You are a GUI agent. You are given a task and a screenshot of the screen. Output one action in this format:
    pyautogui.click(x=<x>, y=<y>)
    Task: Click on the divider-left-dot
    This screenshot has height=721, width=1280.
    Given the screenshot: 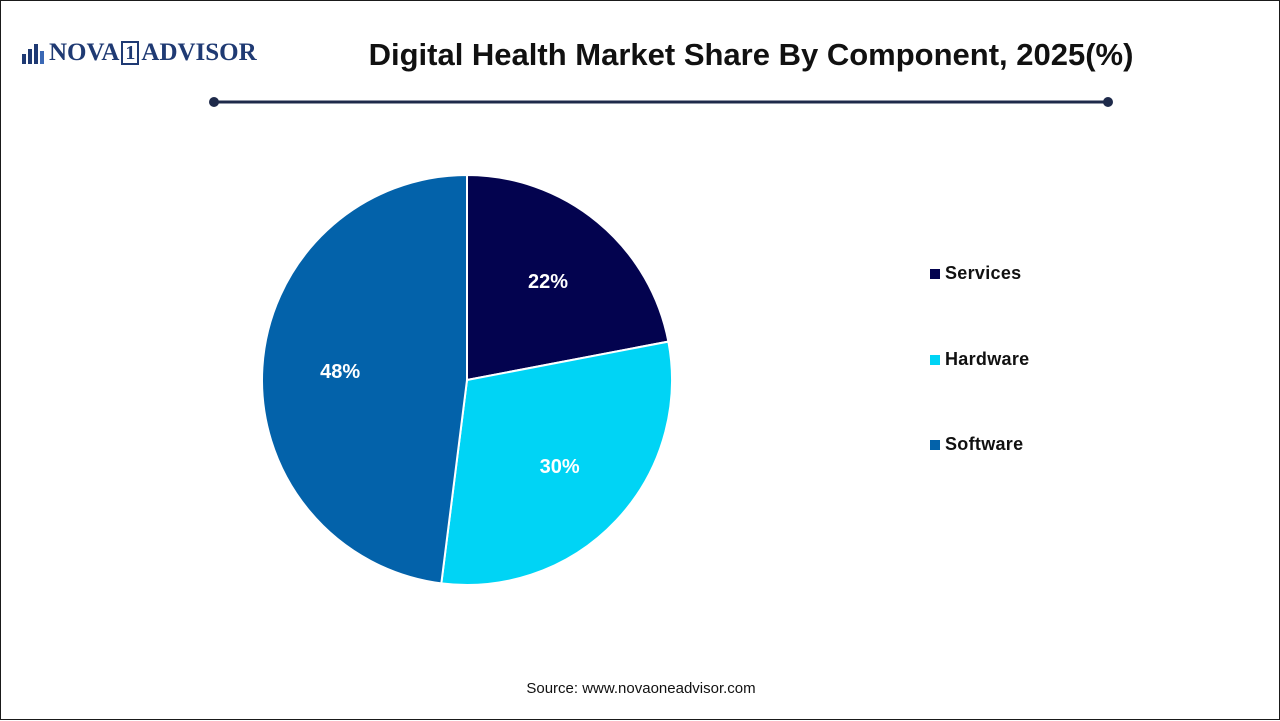 What is the action you would take?
    pyautogui.click(x=214, y=102)
    